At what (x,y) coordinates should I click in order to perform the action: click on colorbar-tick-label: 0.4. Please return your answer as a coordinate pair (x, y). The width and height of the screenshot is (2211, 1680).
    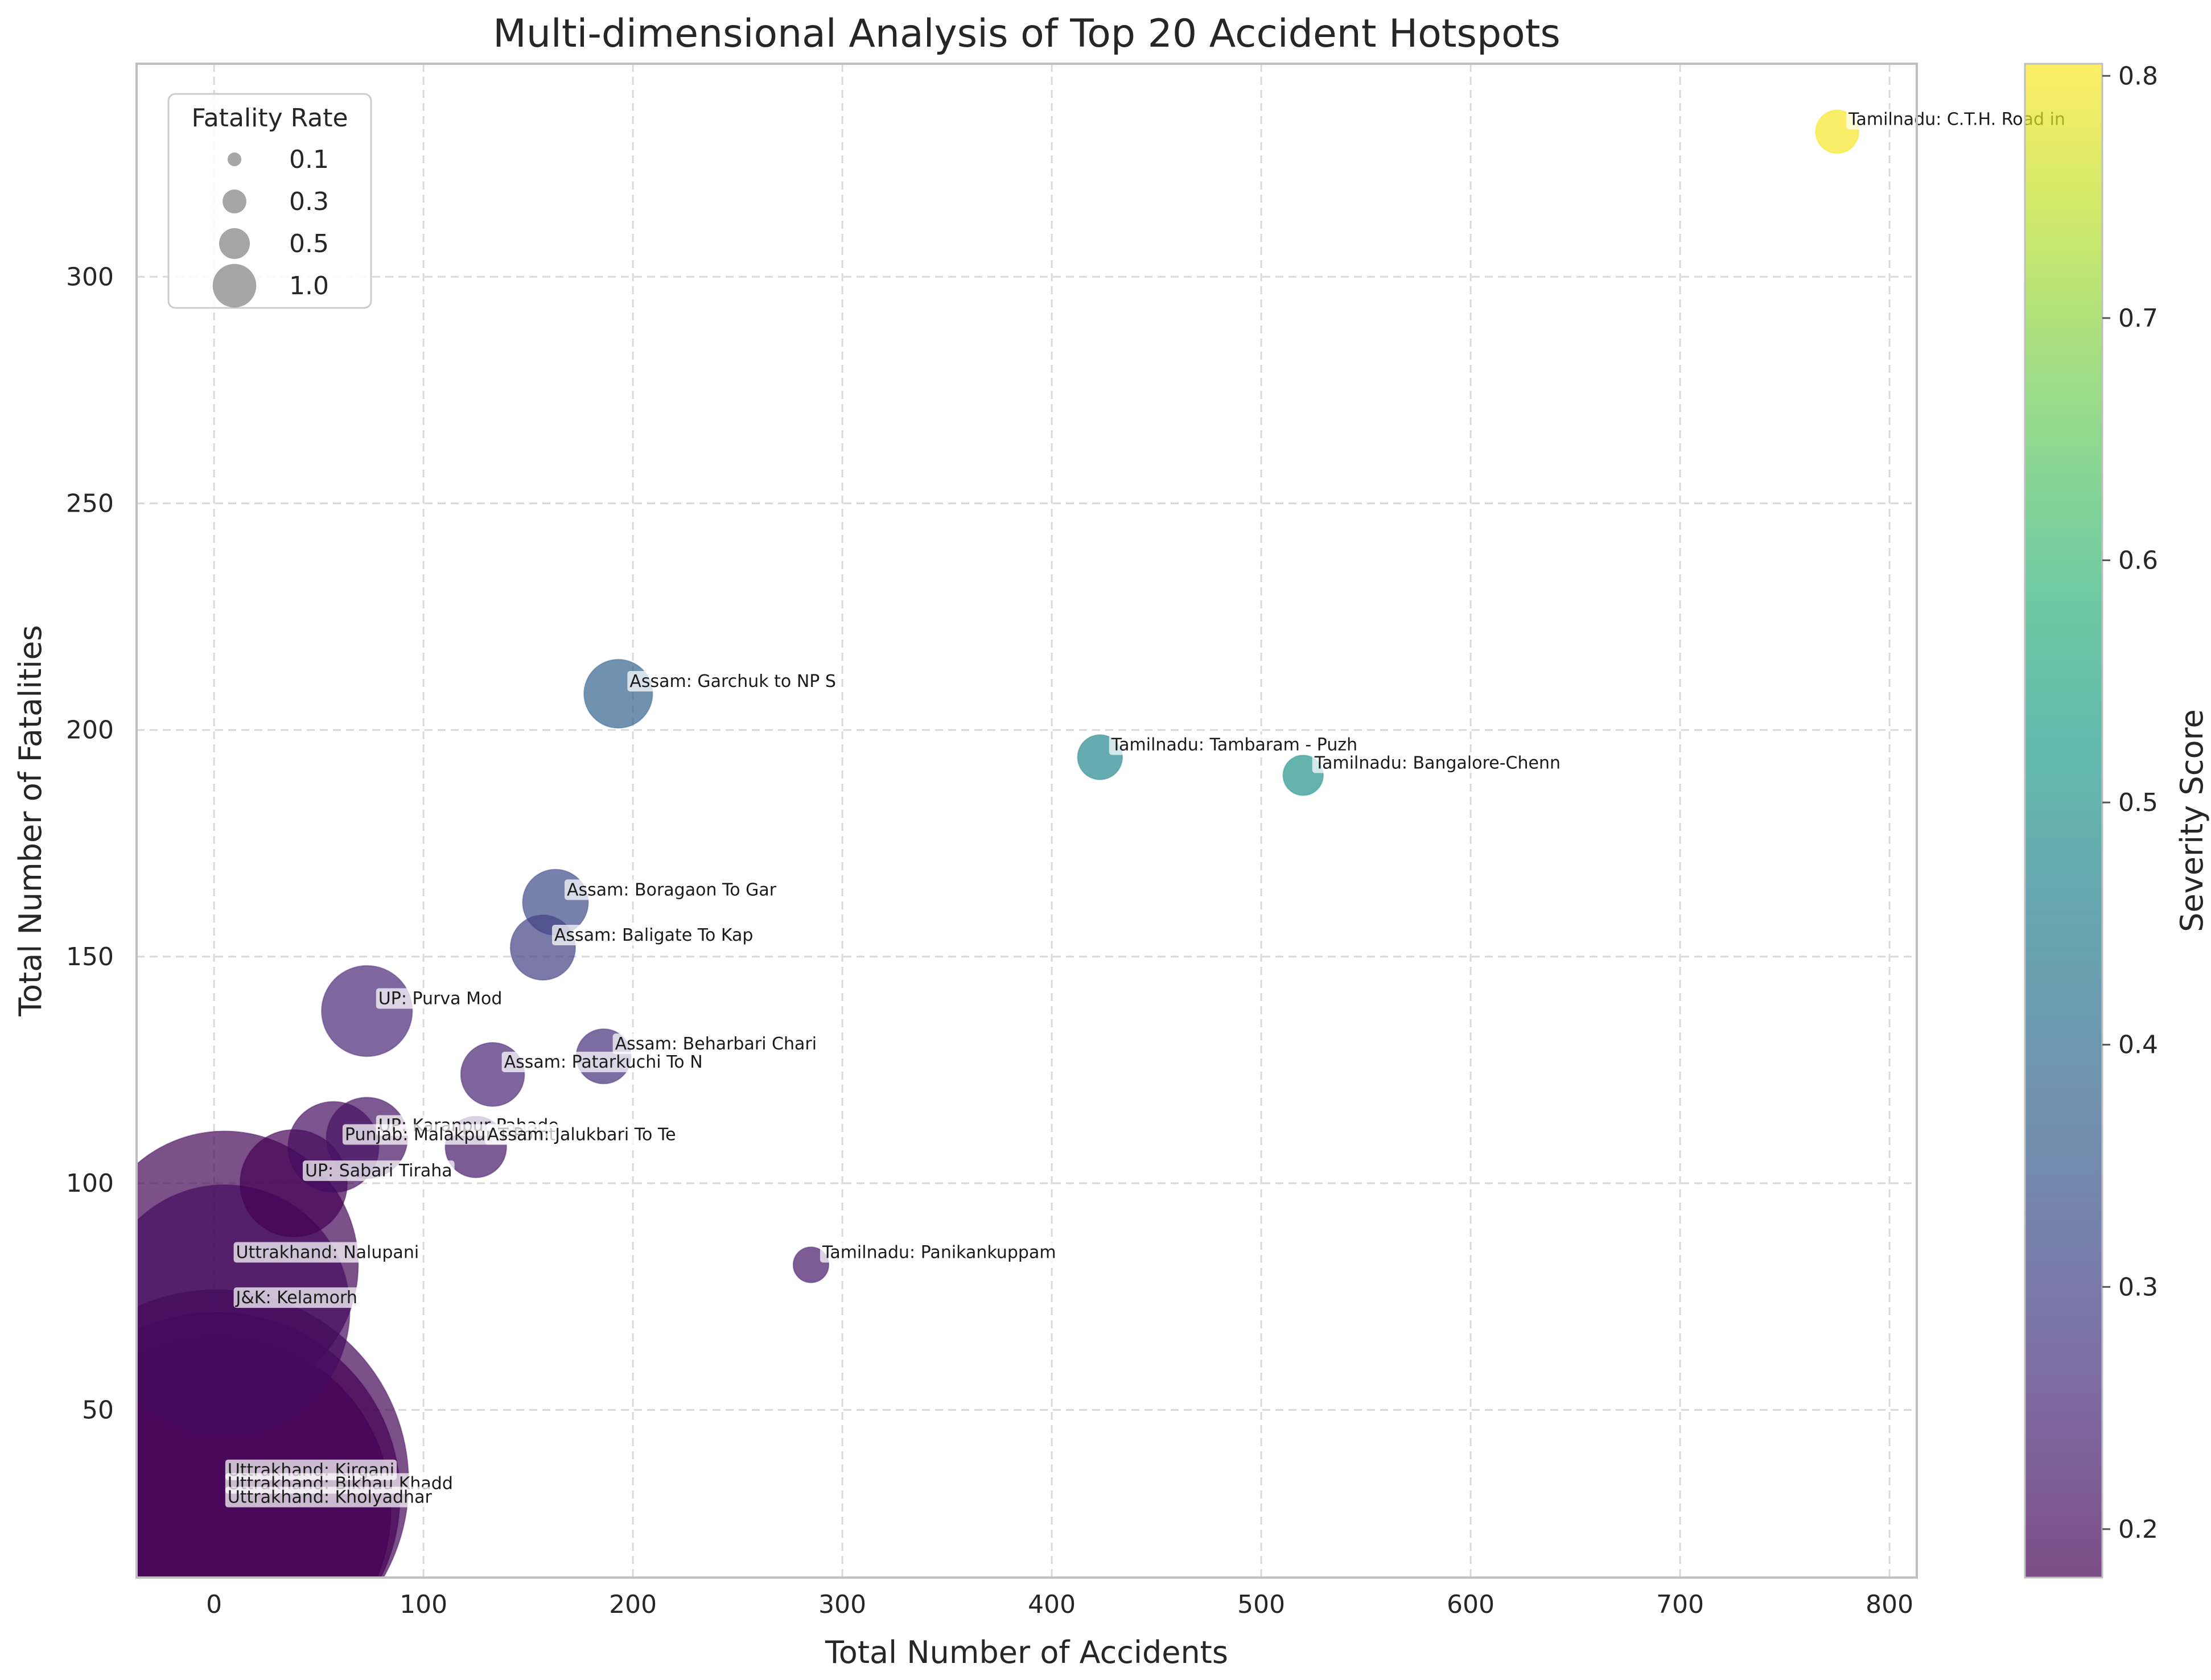
    Looking at the image, I should click on (2138, 1045).